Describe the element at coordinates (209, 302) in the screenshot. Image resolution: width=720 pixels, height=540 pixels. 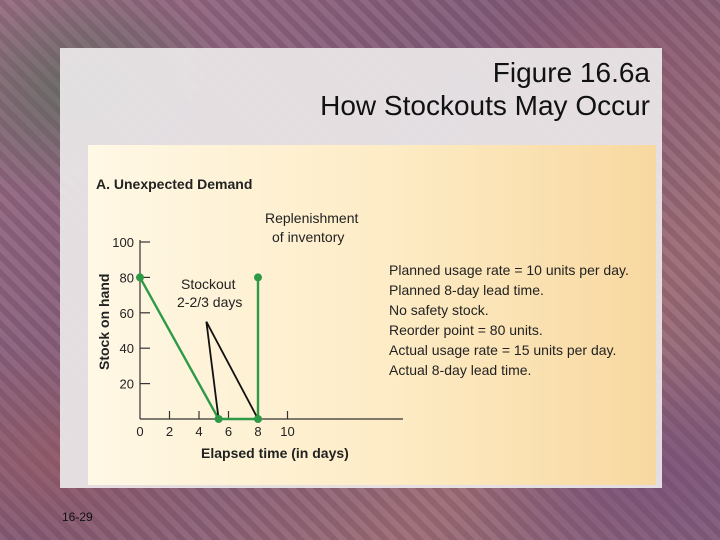
I see `annotation-stockout-2: 2-2/3 days` at that location.